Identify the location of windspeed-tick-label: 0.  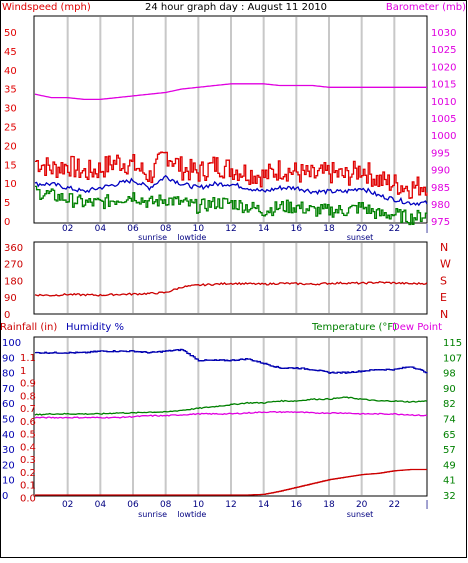
(7, 222).